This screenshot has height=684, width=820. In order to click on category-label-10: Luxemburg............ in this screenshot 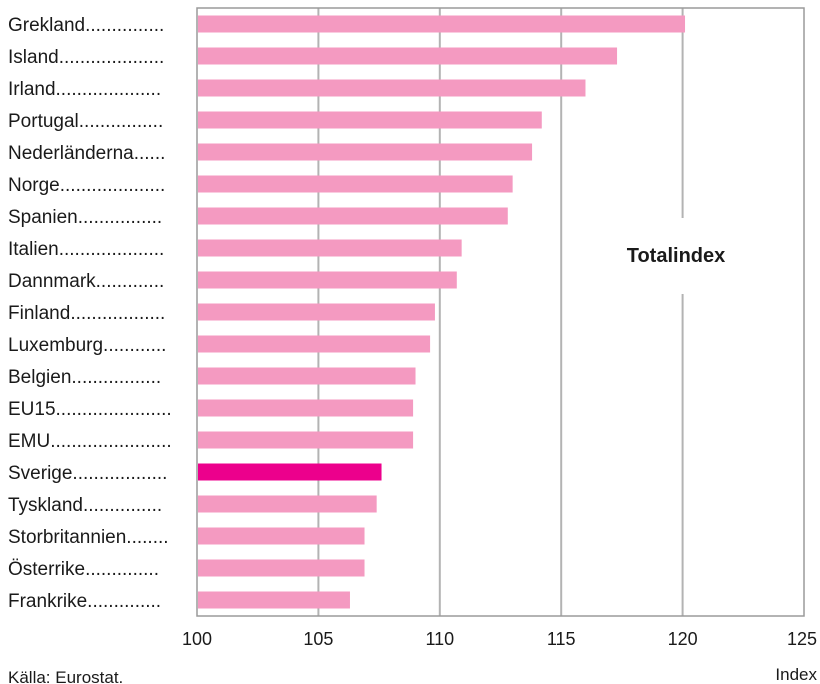, I will do `click(87, 345)`.